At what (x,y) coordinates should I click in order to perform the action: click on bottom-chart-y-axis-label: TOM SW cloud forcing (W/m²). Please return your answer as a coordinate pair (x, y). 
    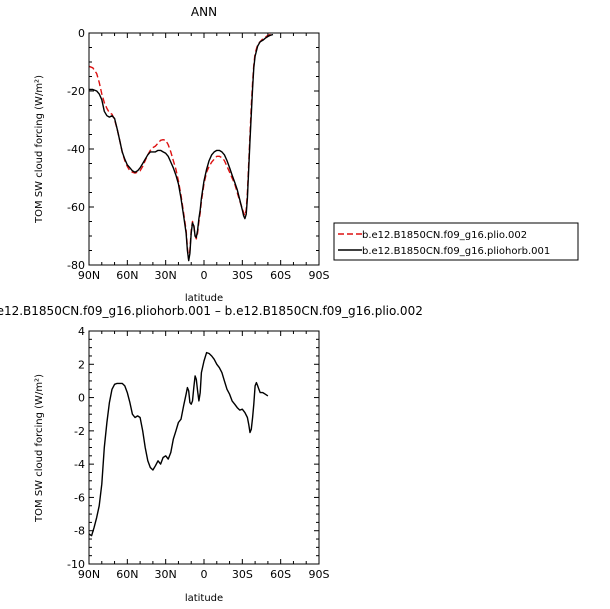
    Looking at the image, I should click on (39, 448).